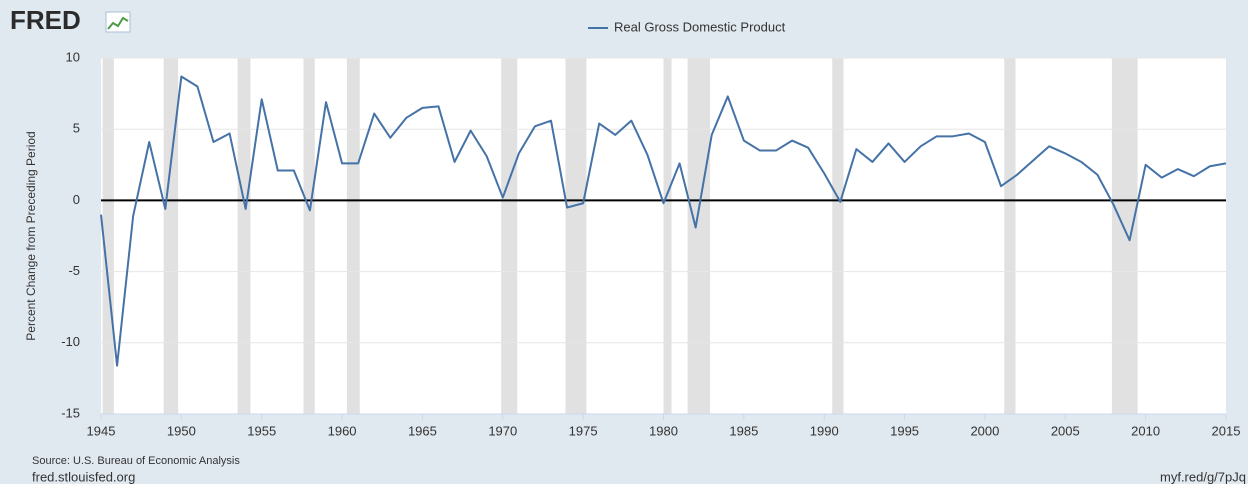 The image size is (1248, 484). What do you see at coordinates (502, 430) in the screenshot?
I see `x-tick-label: 1970` at bounding box center [502, 430].